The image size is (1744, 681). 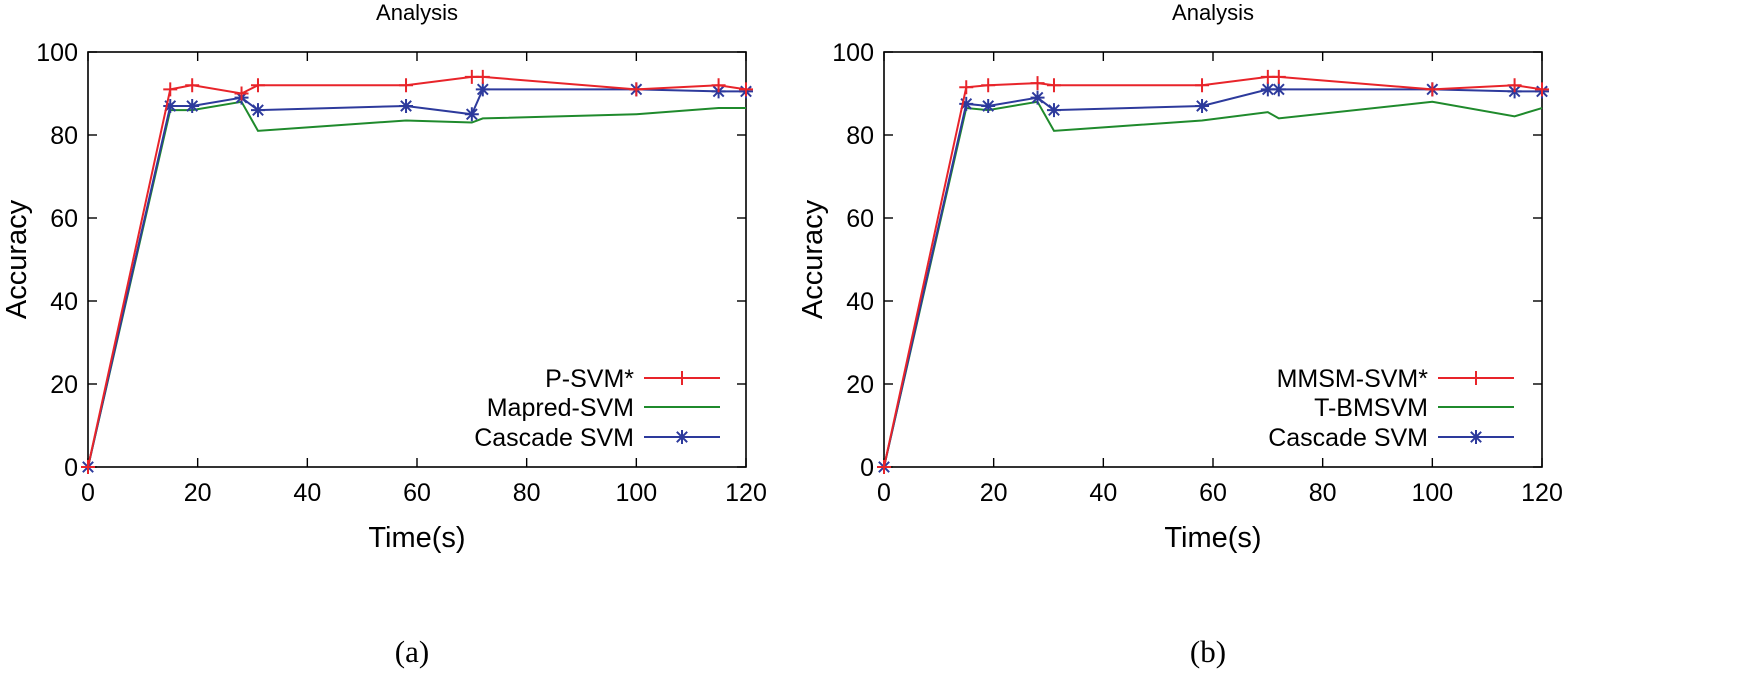 I want to click on legend-label: Mapred-SVM, so click(x=560, y=408).